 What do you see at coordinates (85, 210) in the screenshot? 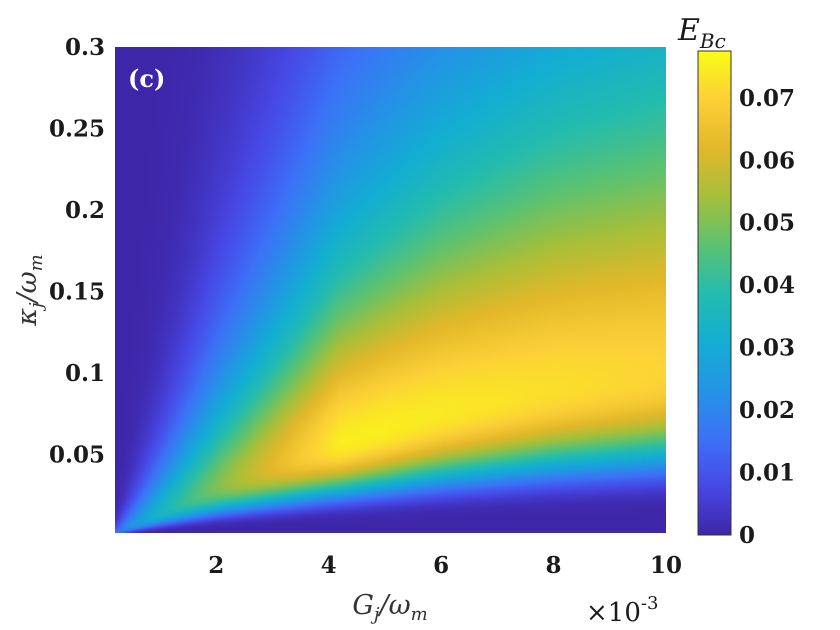
I see `y-tick-label: 0.2` at bounding box center [85, 210].